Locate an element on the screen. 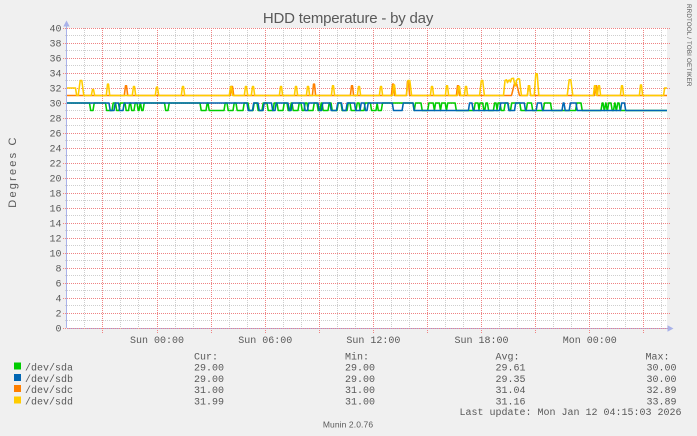 The image size is (697, 436). svg-text: /dev/sdd is located at coordinates (49, 403).